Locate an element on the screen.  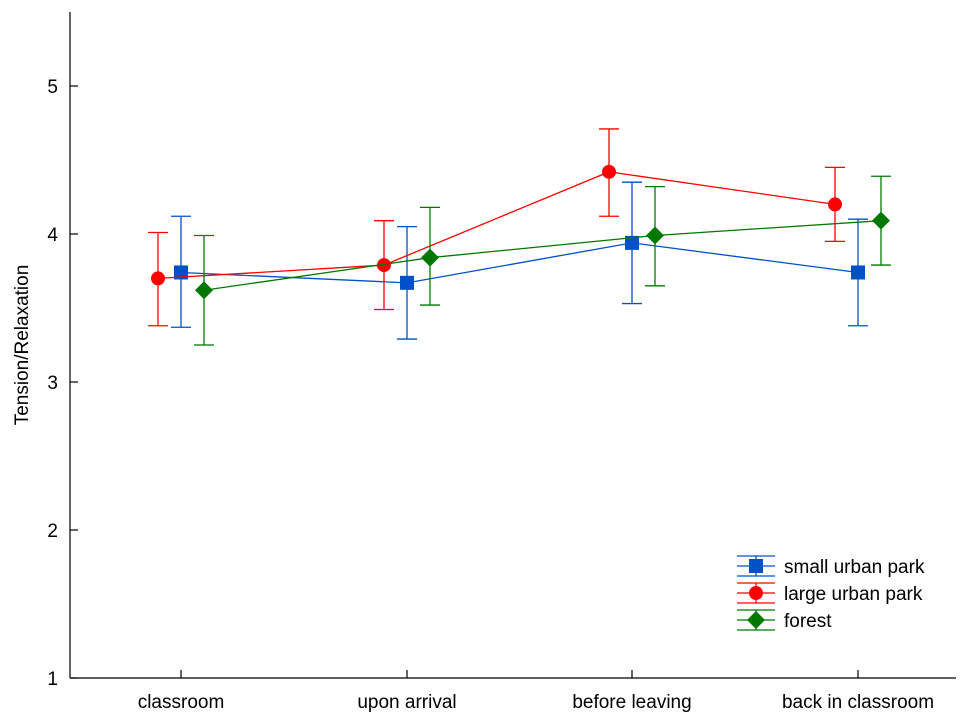
y-axis-title: Tension/Relaxation is located at coordinates (22, 345).